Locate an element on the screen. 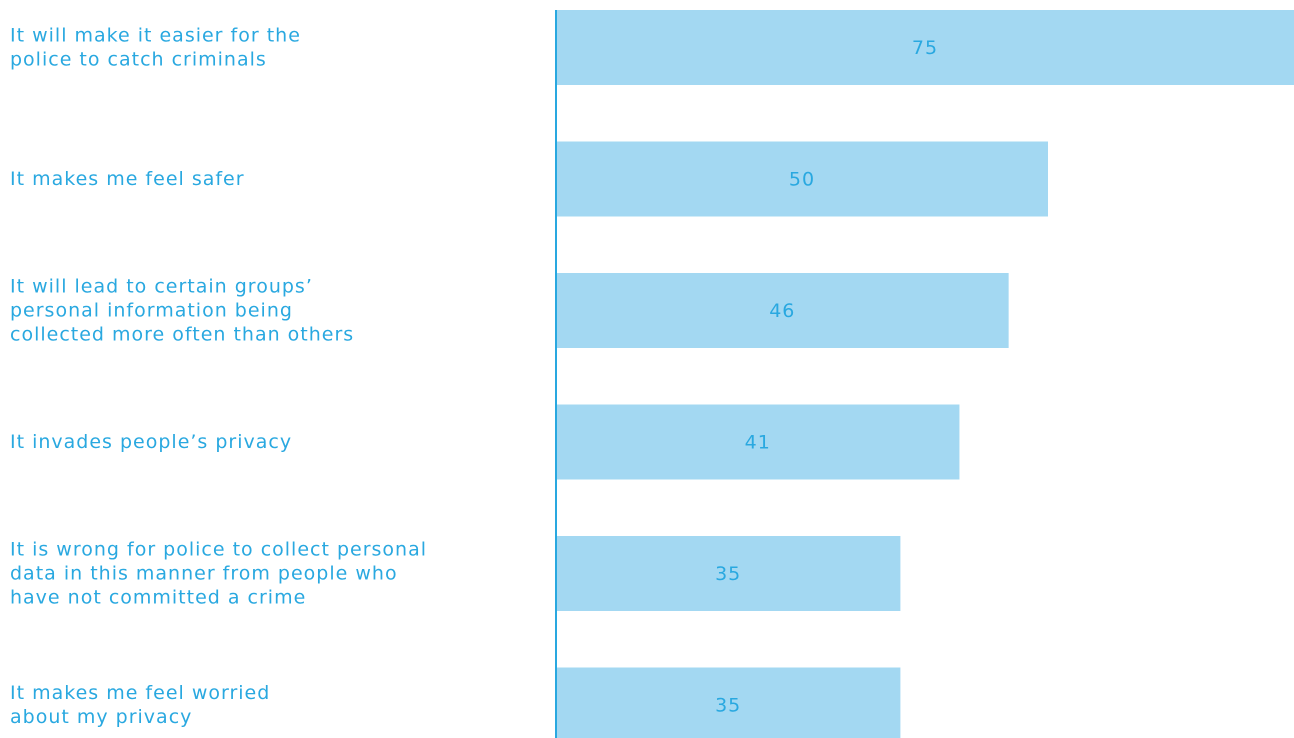 The width and height of the screenshot is (1294, 738). value-label: 41 is located at coordinates (758, 443).